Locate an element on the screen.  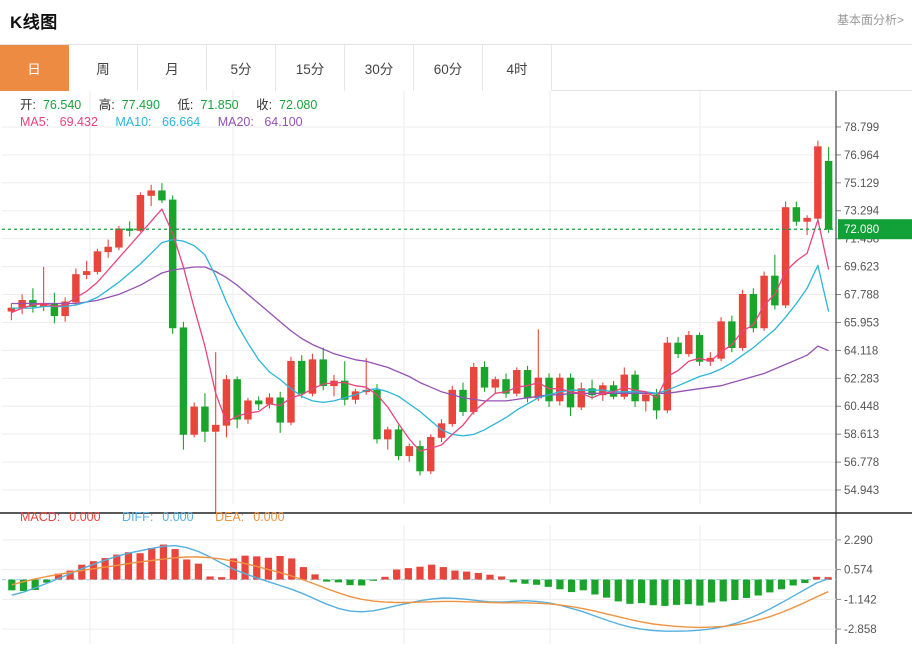
tab-5: 30分 is located at coordinates (379, 68).